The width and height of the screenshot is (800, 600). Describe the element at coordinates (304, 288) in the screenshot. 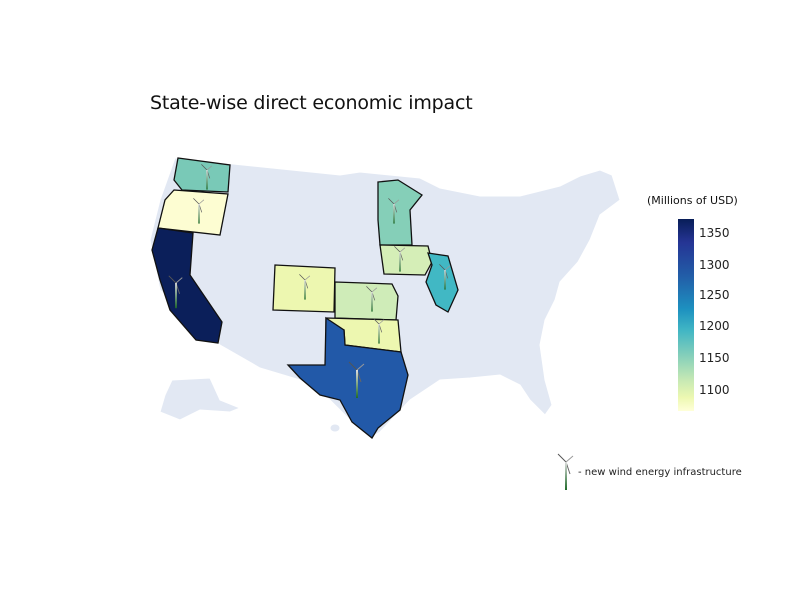

I see `state-colorado` at that location.